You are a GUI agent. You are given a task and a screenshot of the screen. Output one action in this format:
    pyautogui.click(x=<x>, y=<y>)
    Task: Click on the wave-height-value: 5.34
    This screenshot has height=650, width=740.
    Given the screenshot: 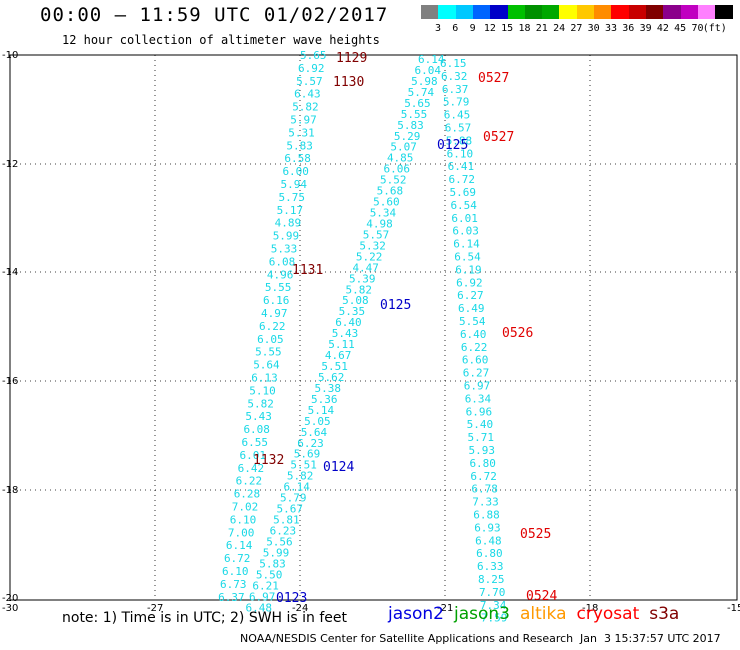 What is the action you would take?
    pyautogui.click(x=383, y=213)
    